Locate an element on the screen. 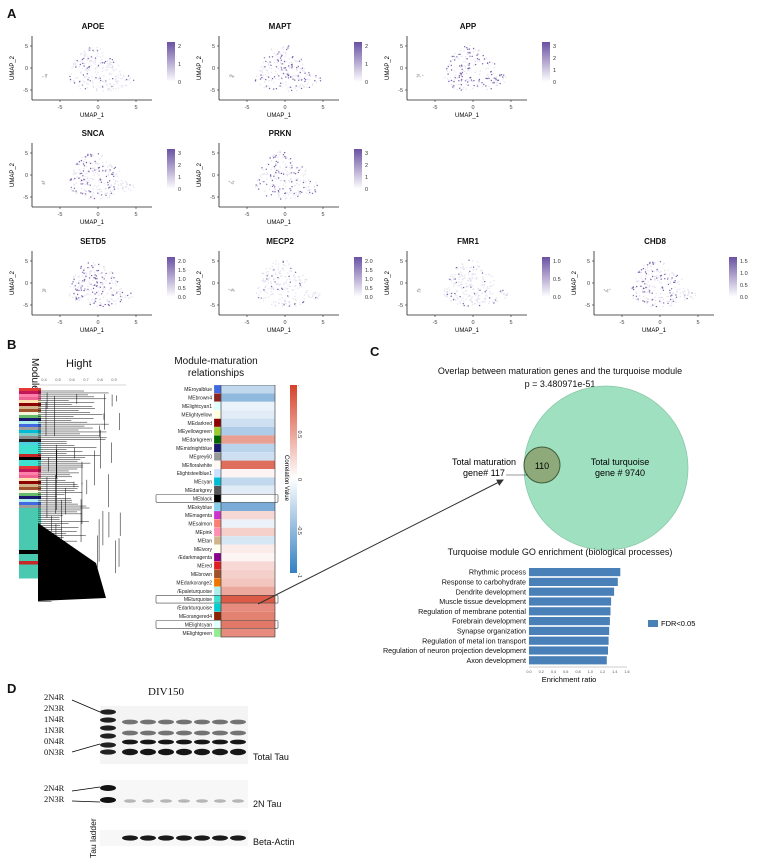 This screenshot has width=761, height=863. svg-text: MElightyellow is located at coordinates (196, 415).